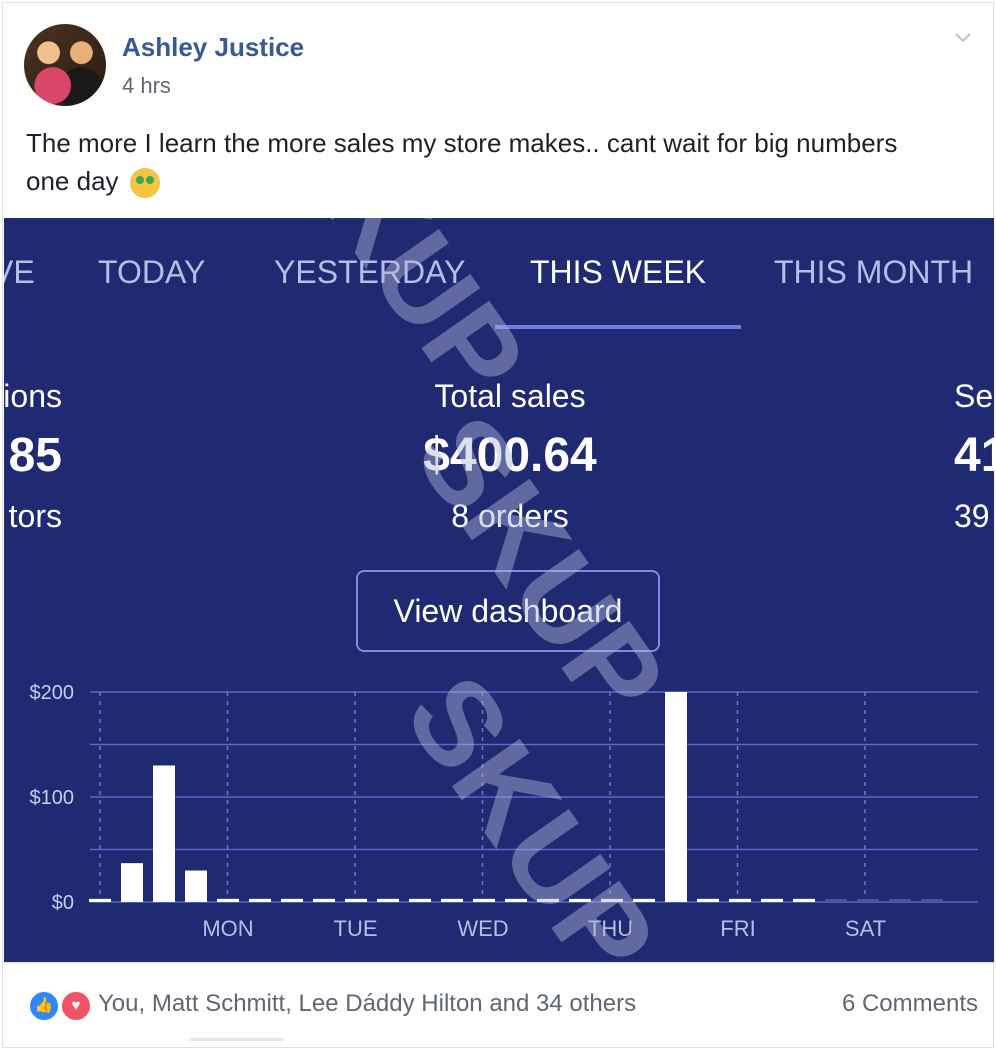  I want to click on y-tick-label: $200, so click(52, 693).